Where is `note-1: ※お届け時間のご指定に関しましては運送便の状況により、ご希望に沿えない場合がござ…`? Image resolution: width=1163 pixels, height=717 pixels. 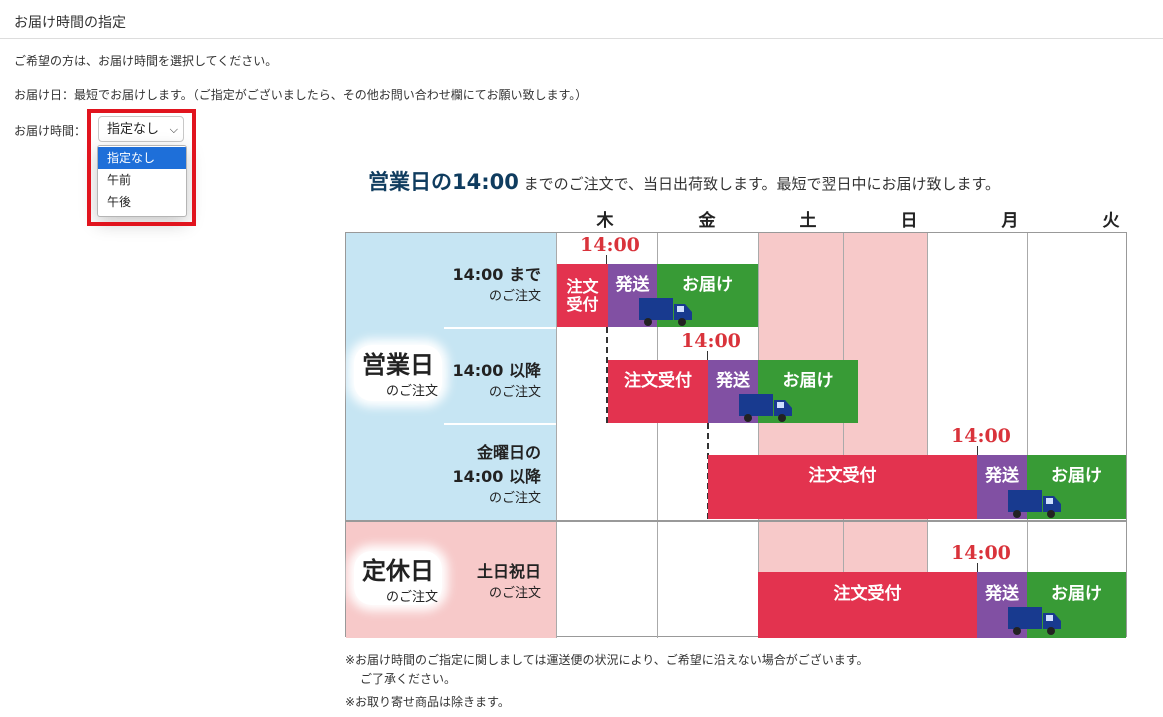 note-1: ※お届け時間のご指定に関しましては運送便の状況により、ご希望に沿えない場合がござ… is located at coordinates (607, 660).